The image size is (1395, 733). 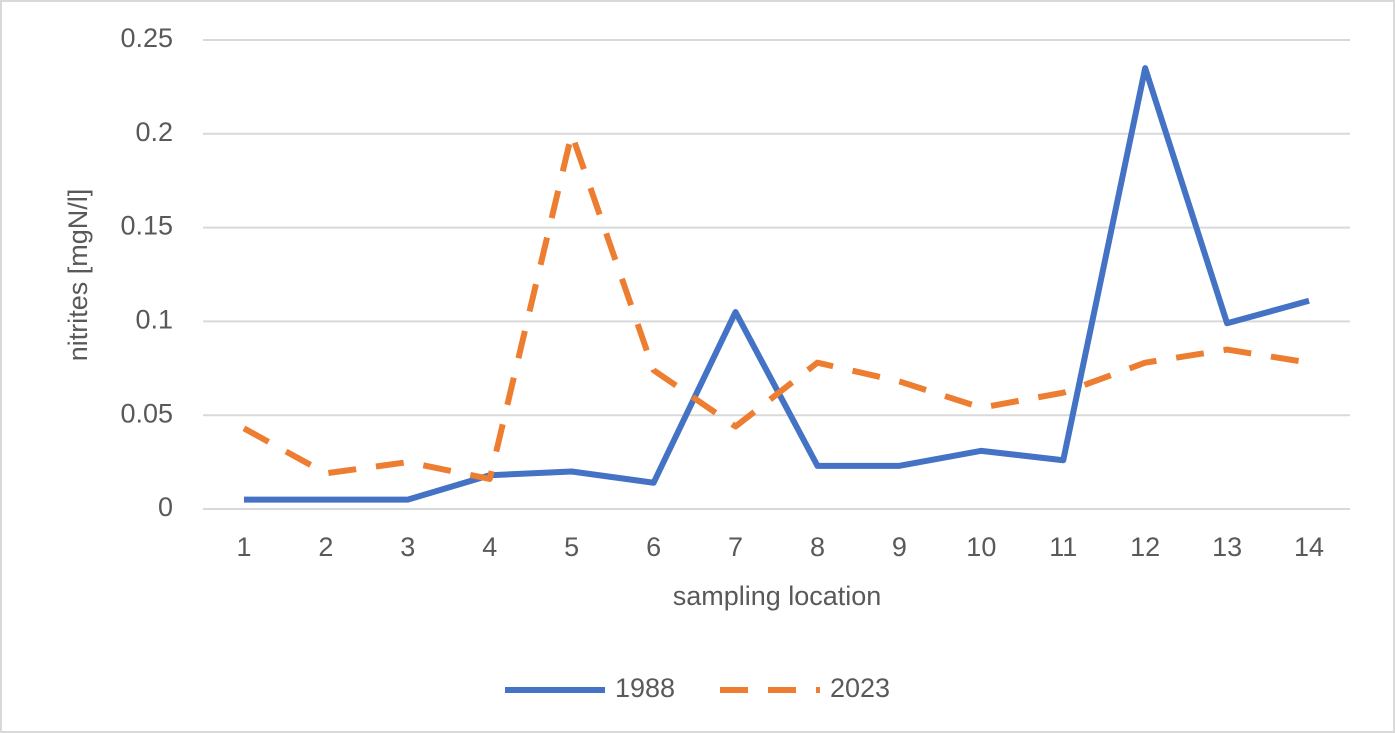 I want to click on x-tick-label: 14, so click(x=1309, y=547).